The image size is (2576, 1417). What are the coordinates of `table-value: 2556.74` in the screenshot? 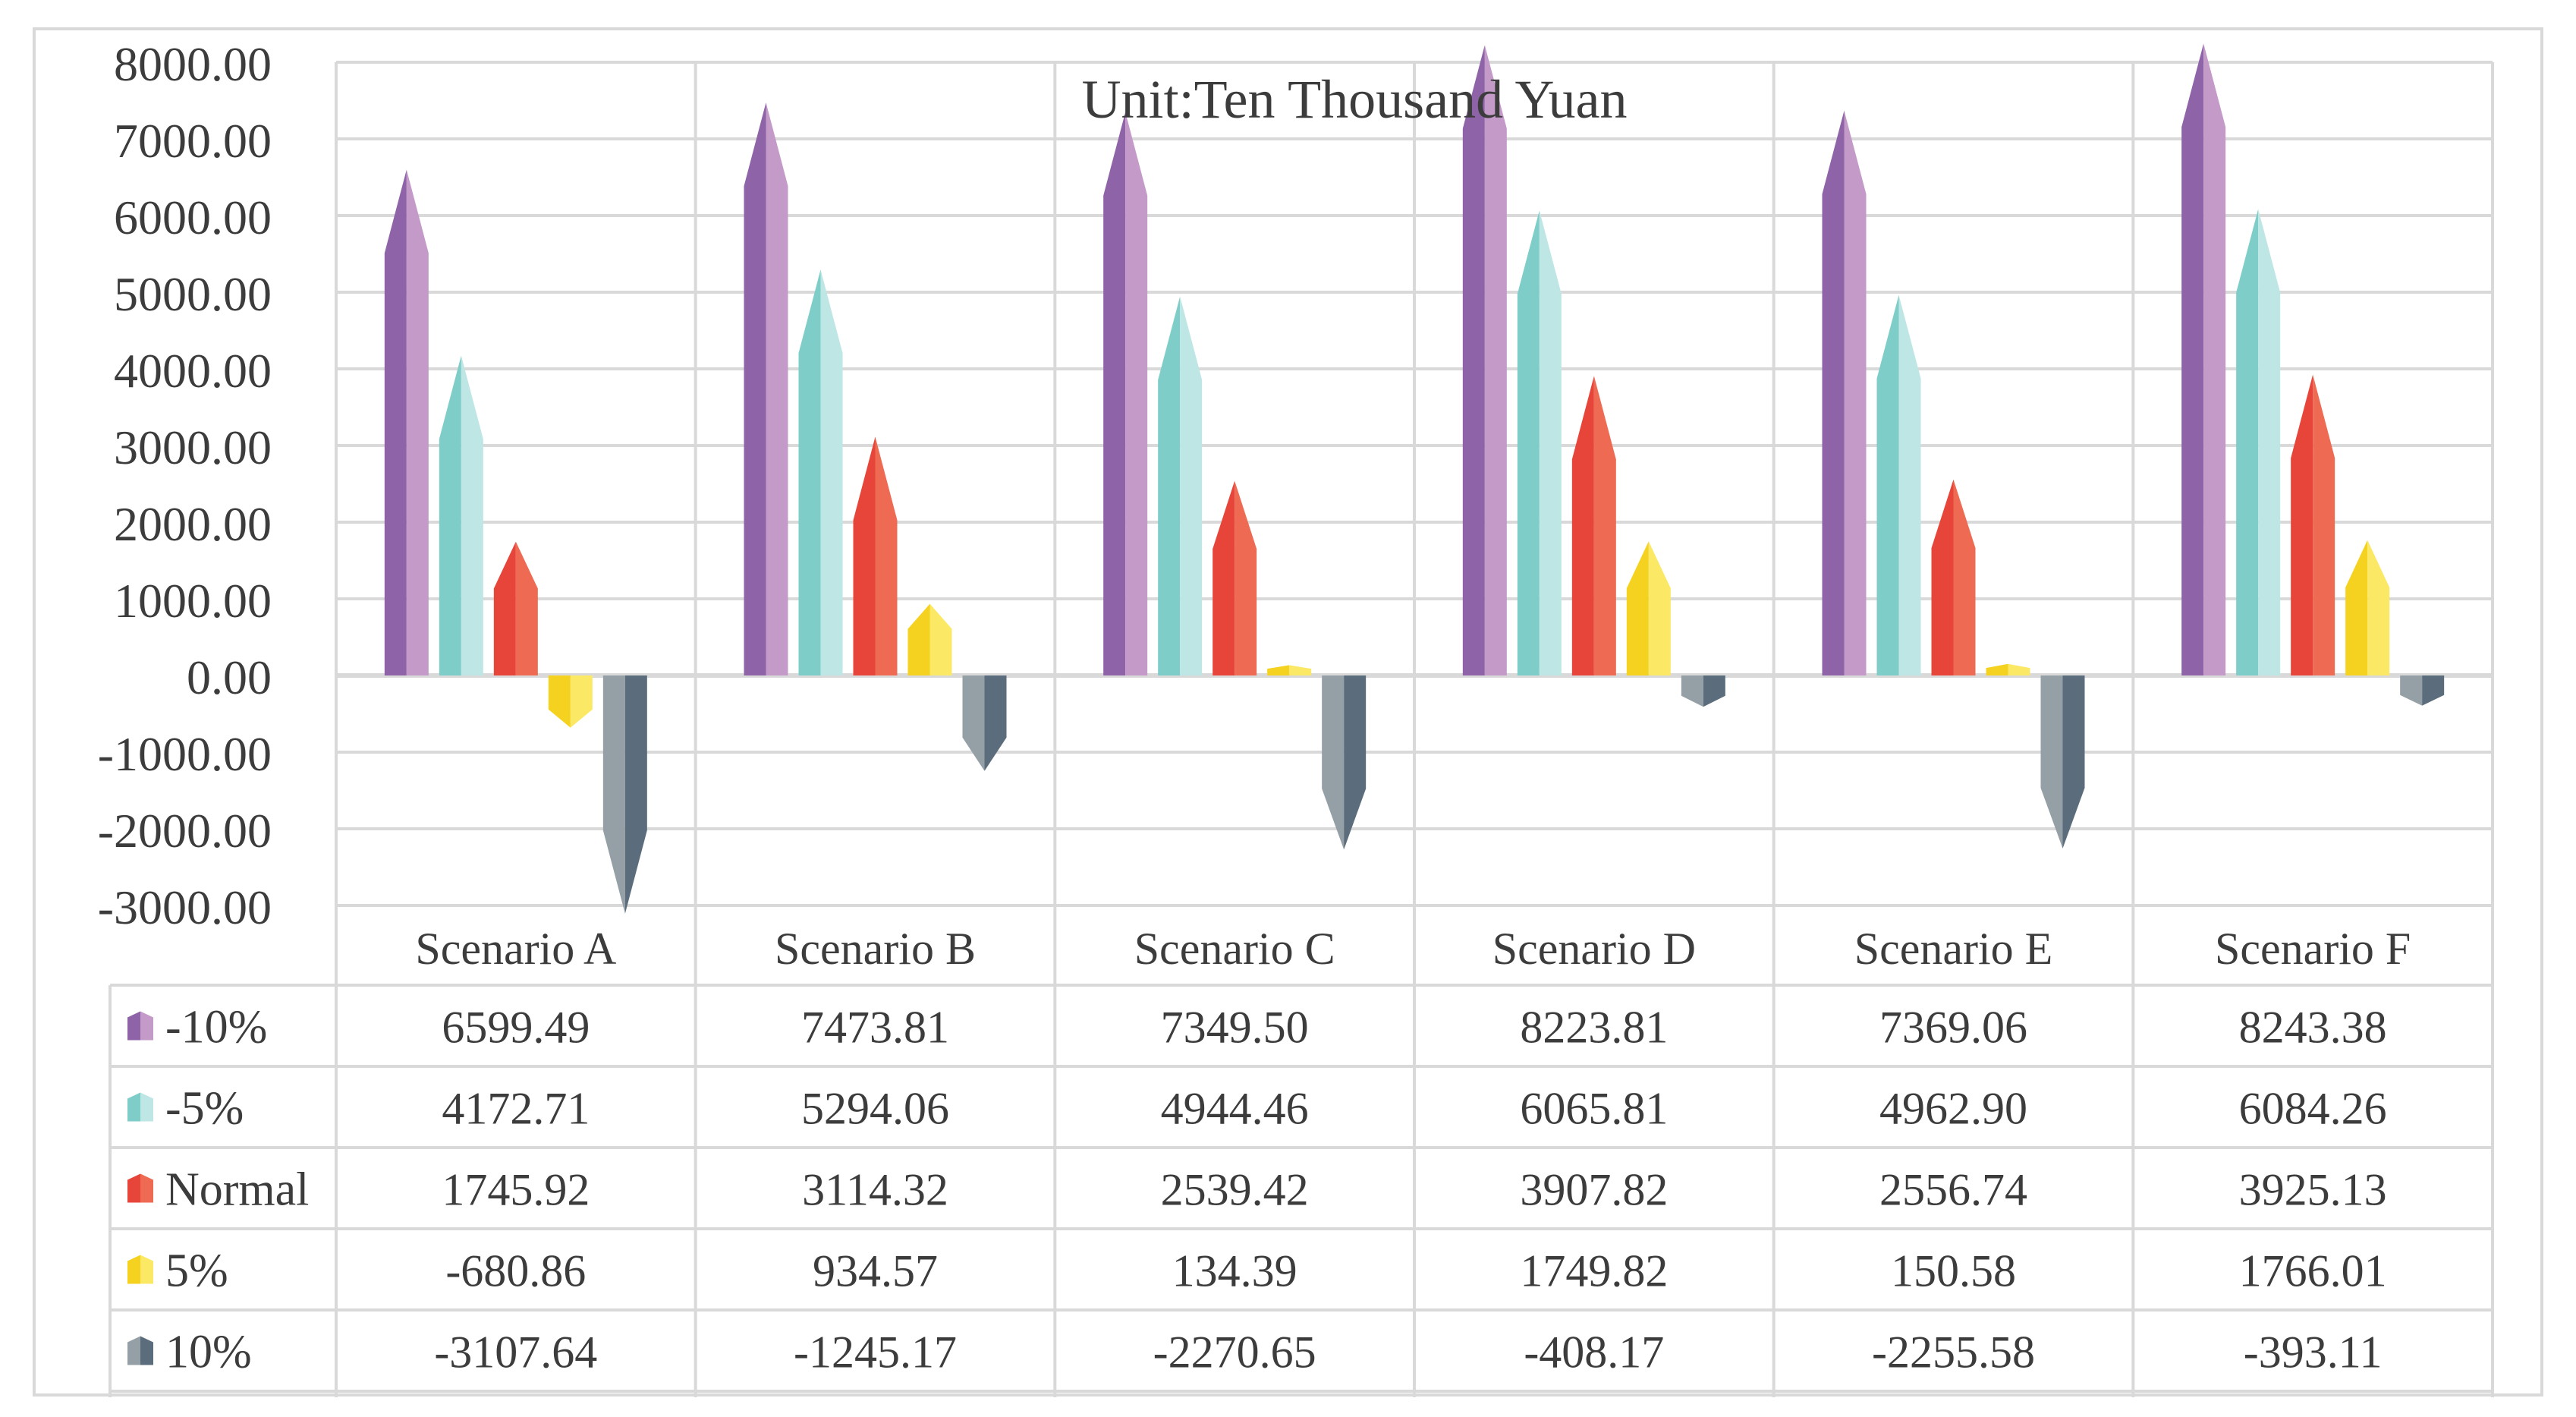 It's located at (1953, 1190).